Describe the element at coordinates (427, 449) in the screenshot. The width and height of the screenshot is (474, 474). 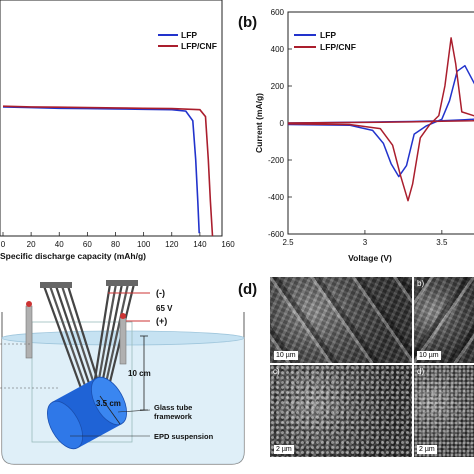
I see `sem-scale-bar-d: 2 µm` at that location.